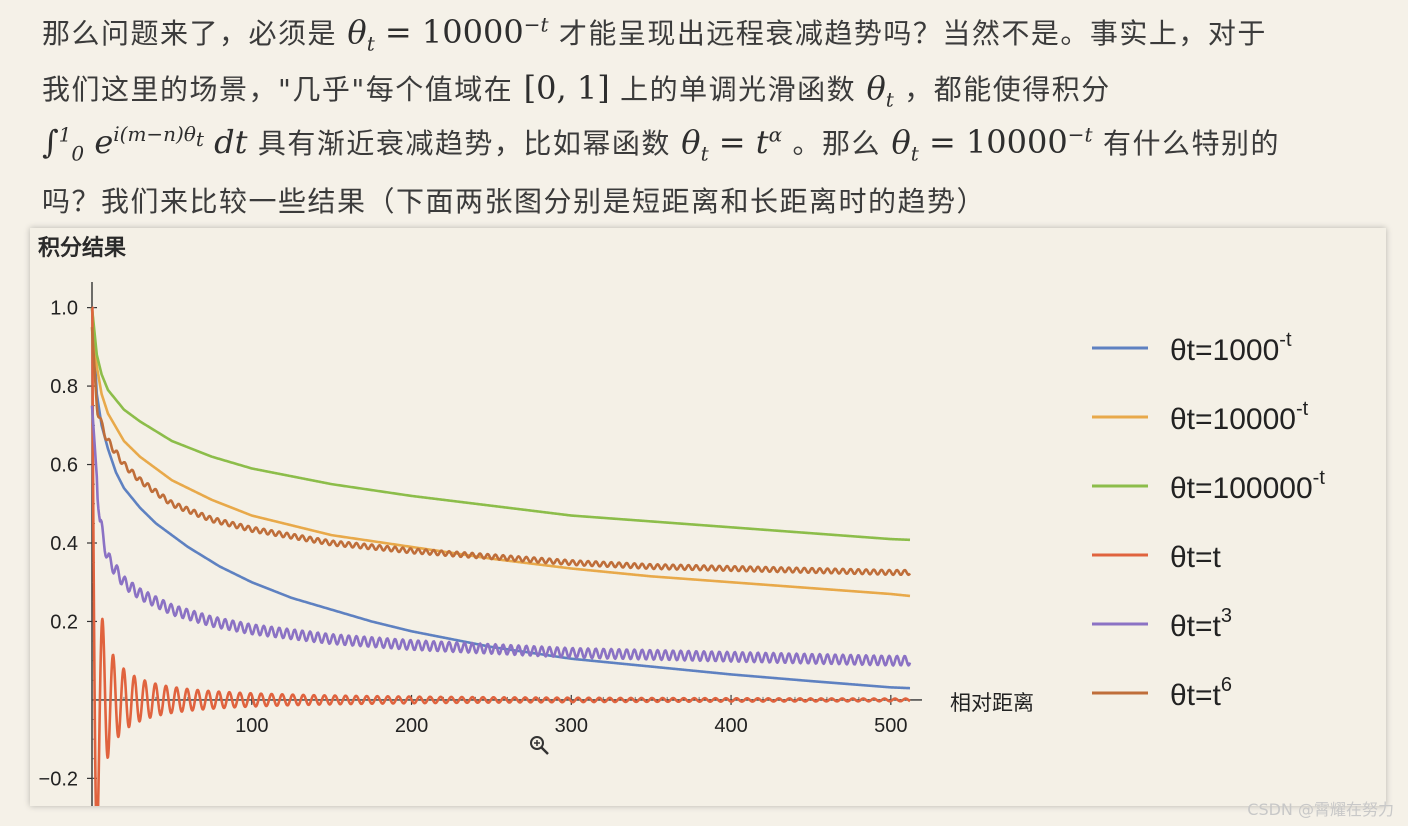 This screenshot has width=1408, height=826. Describe the element at coordinates (837, 143) in the screenshot. I see `text-segment: 。那么` at that location.